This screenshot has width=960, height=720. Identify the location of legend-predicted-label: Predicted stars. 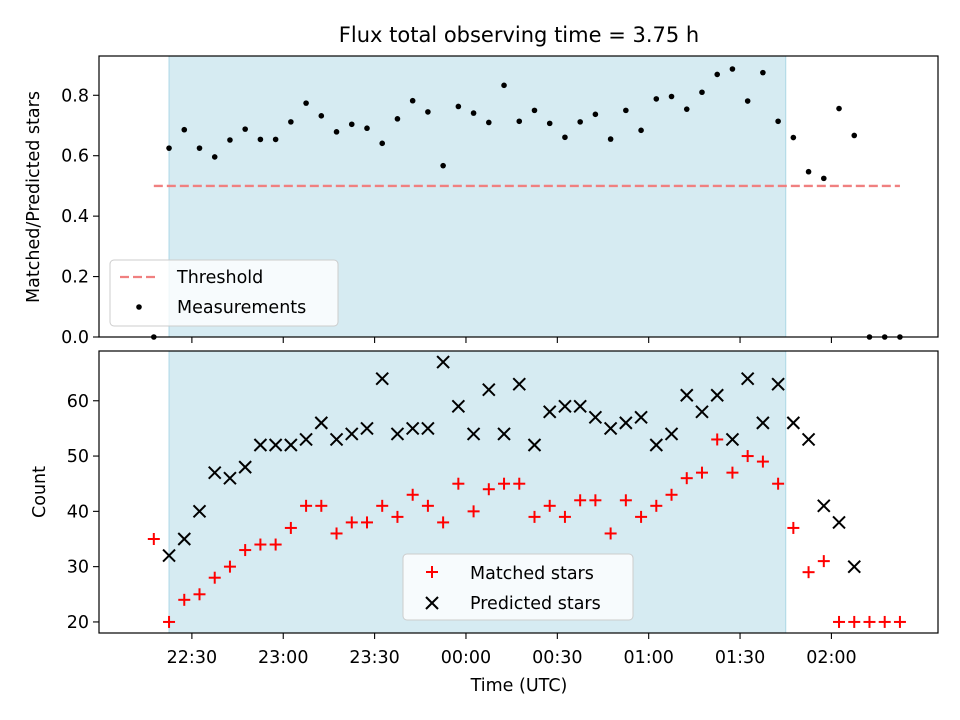
(535, 604).